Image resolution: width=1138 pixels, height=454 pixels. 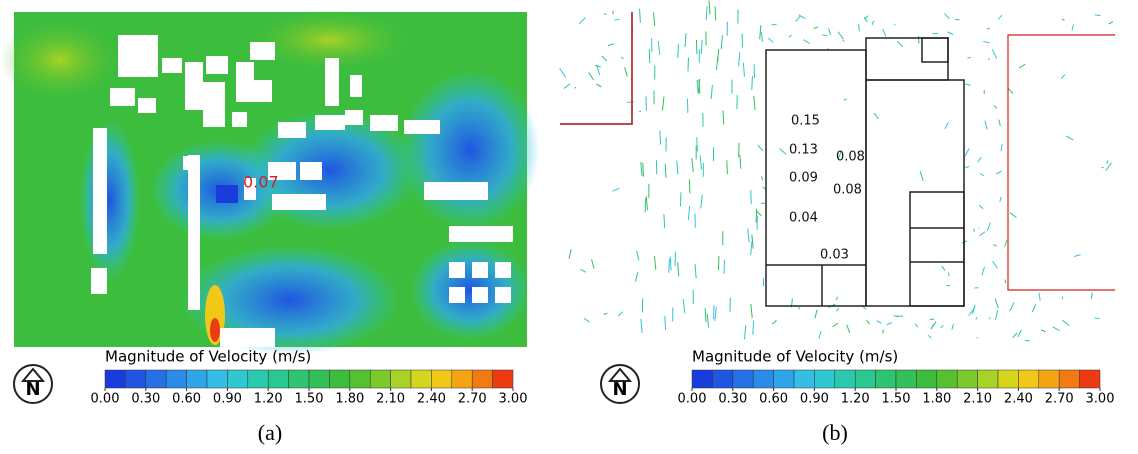 What do you see at coordinates (105, 399) in the screenshot?
I see `colorbar-tick-label: 0.00` at bounding box center [105, 399].